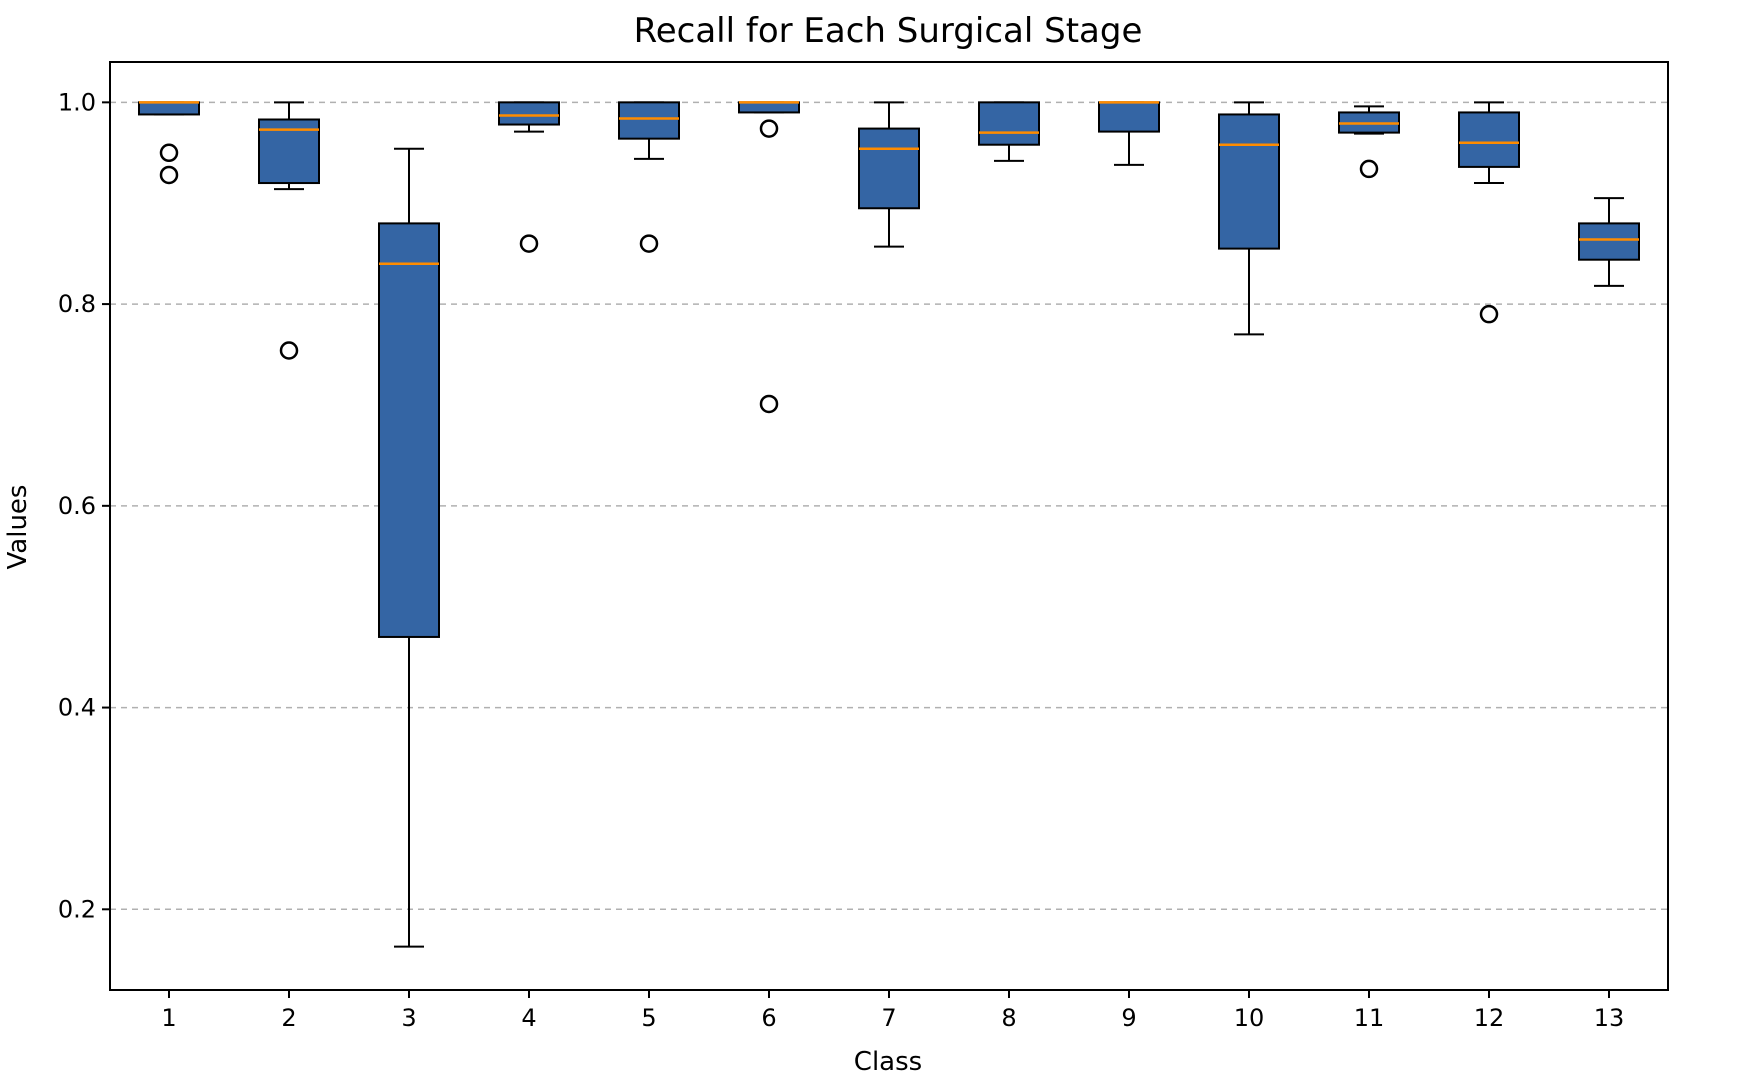 This screenshot has height=1082, width=1752. I want to click on y-tick-label: 0.4, so click(77, 708).